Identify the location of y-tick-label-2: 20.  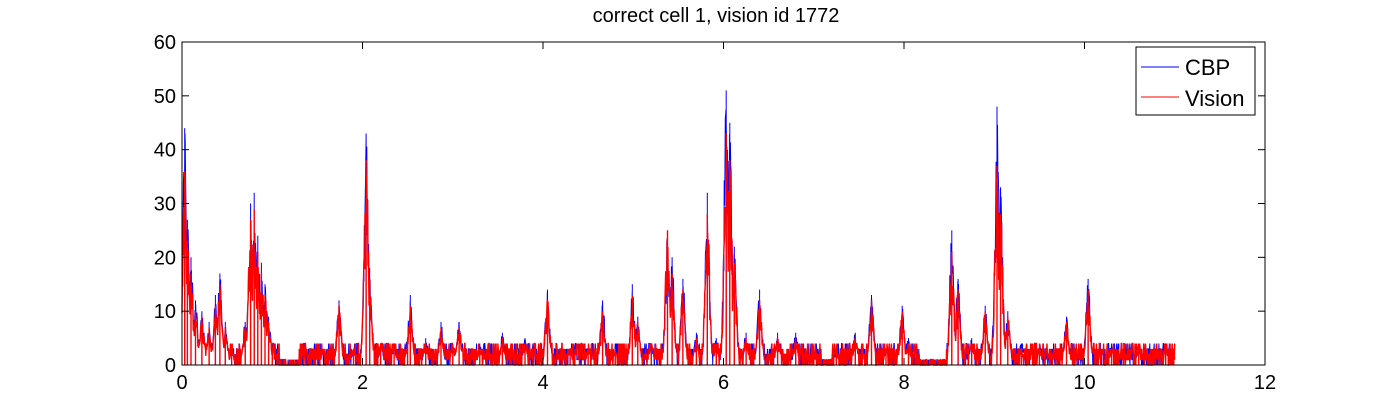
(165, 258).